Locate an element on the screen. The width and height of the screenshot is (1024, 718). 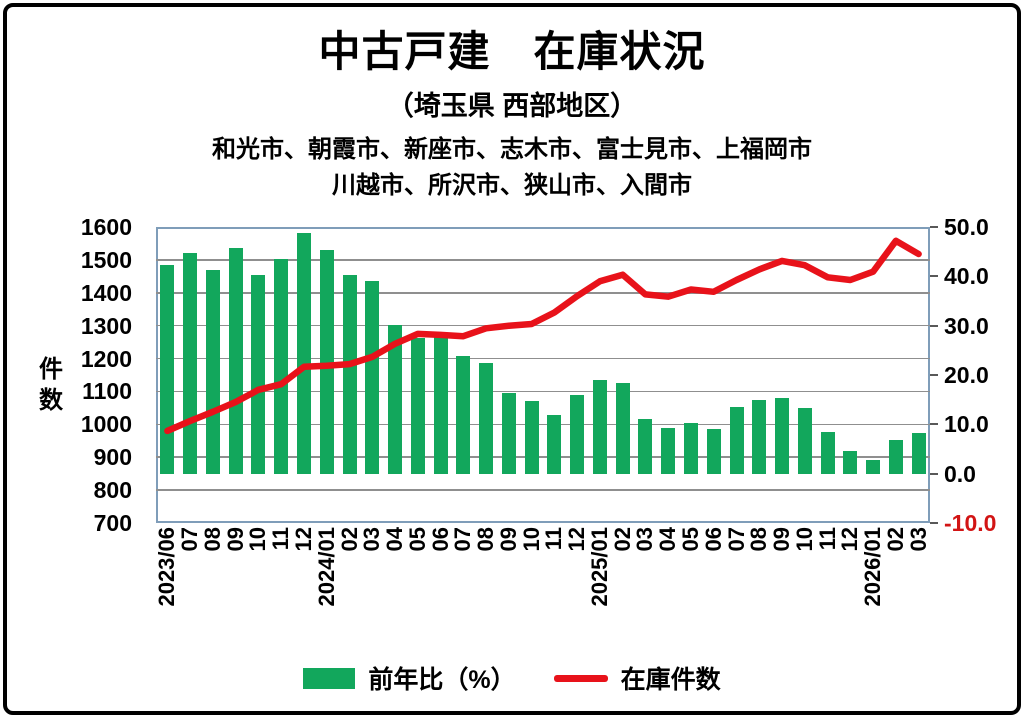
x-tick-label: 09 is located at coordinates (508, 539).